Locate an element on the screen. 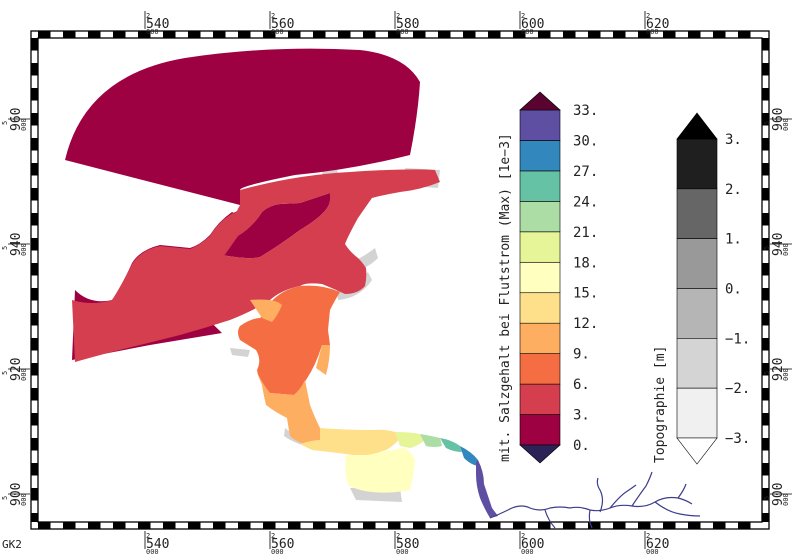 The image size is (800, 560). salinity-colorbar-tick-label: 21. is located at coordinates (585, 233).